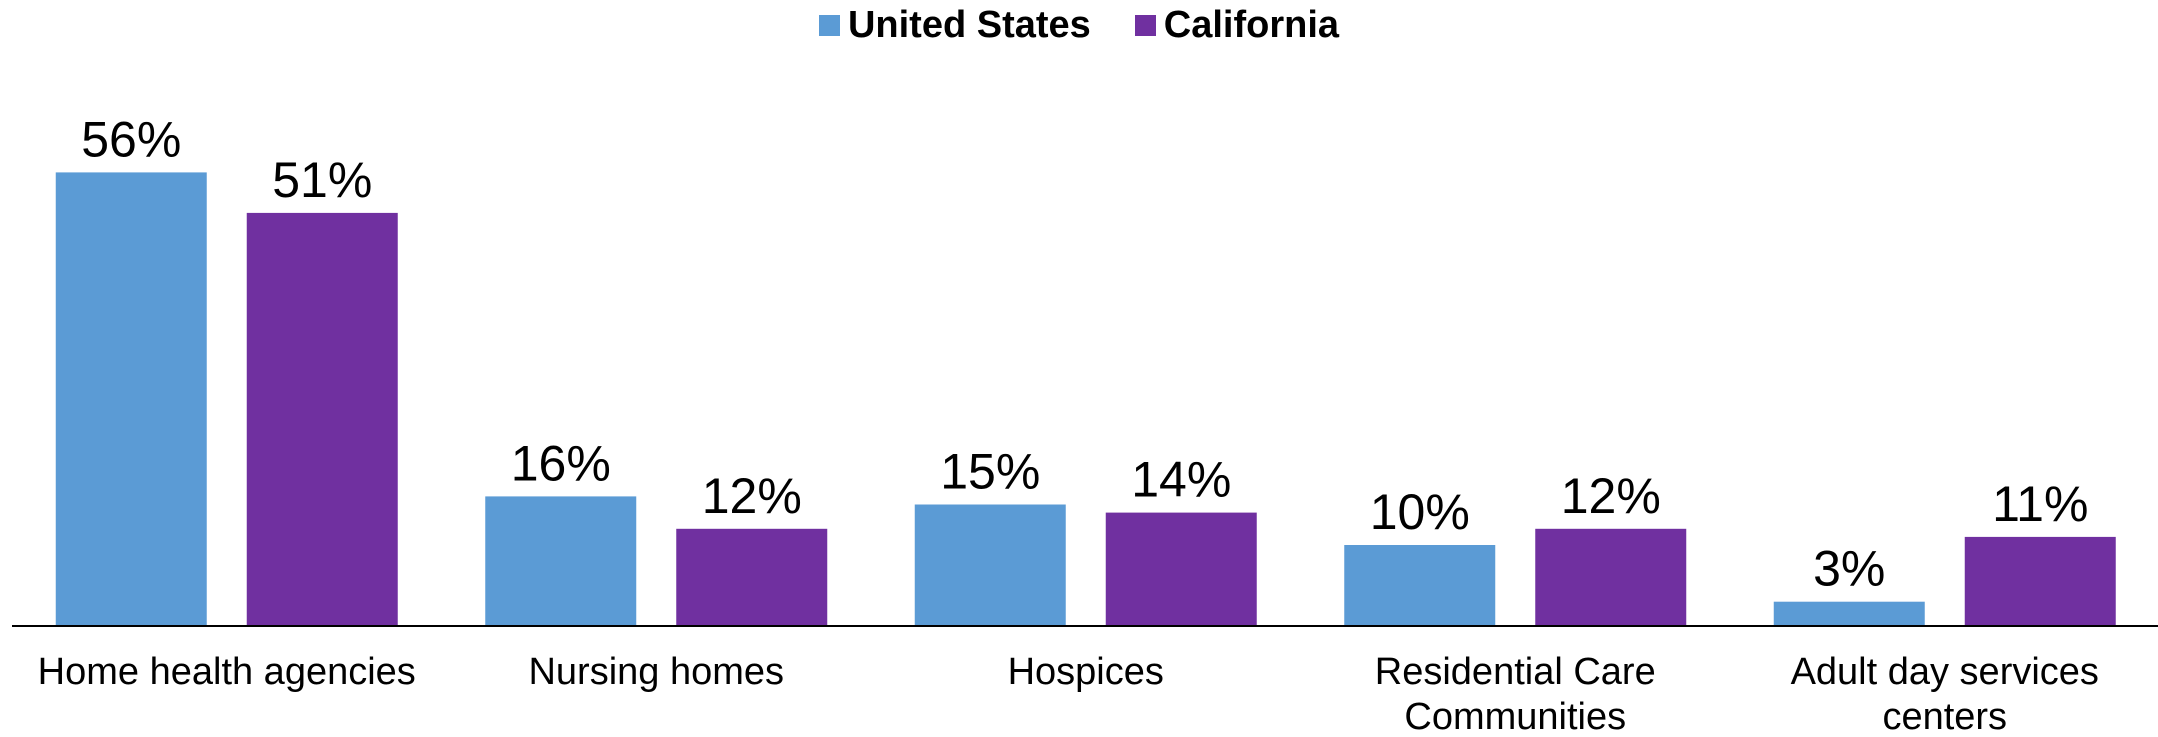  I want to click on data-label: 56%, so click(131, 139).